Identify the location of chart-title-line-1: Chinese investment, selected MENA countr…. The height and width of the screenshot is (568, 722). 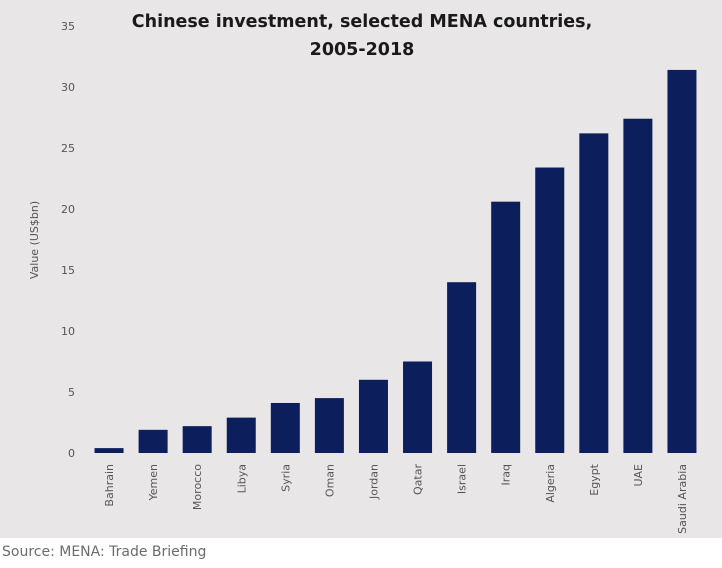
(362, 22).